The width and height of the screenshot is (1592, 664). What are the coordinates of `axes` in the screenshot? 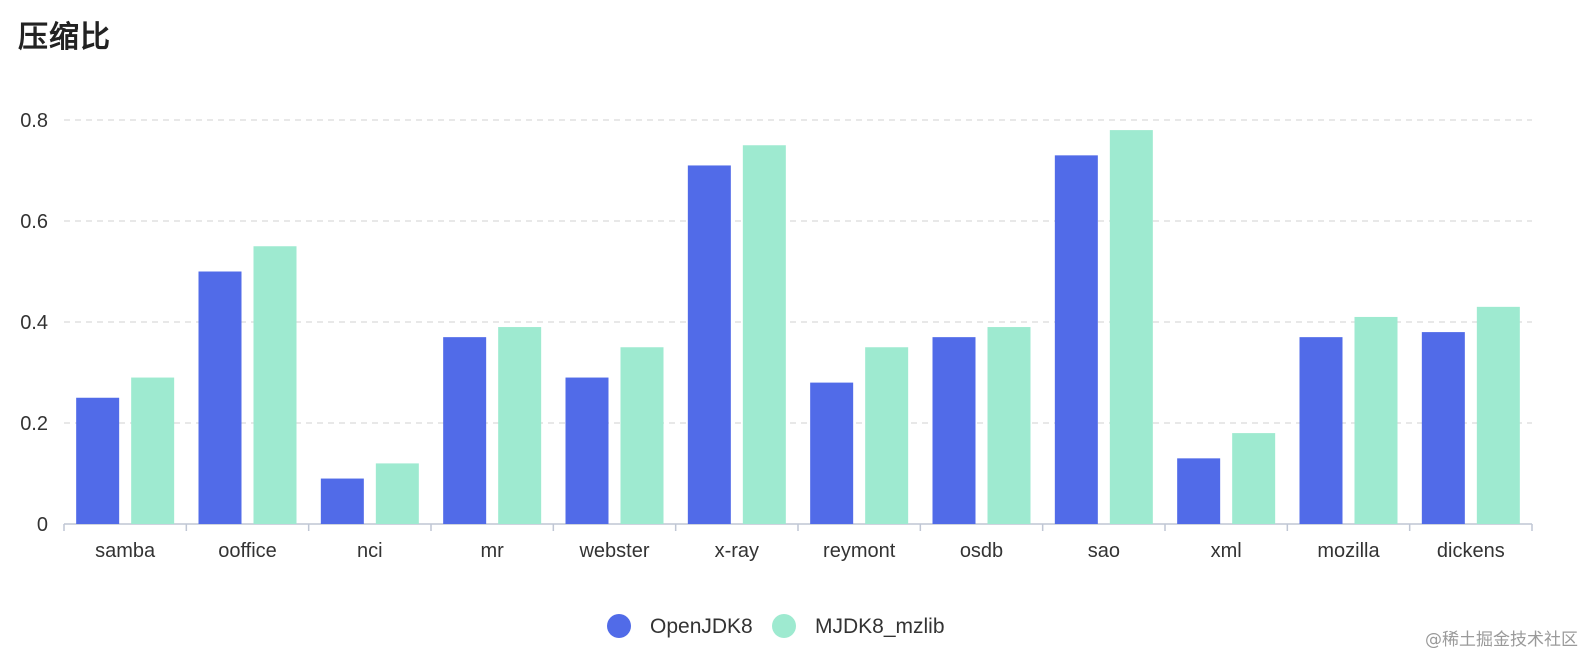 It's located at (798, 527).